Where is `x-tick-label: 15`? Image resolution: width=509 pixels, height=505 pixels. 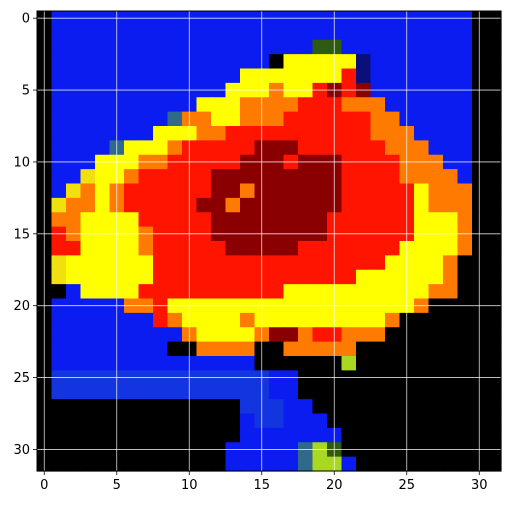
x-tick-label: 15 is located at coordinates (261, 485).